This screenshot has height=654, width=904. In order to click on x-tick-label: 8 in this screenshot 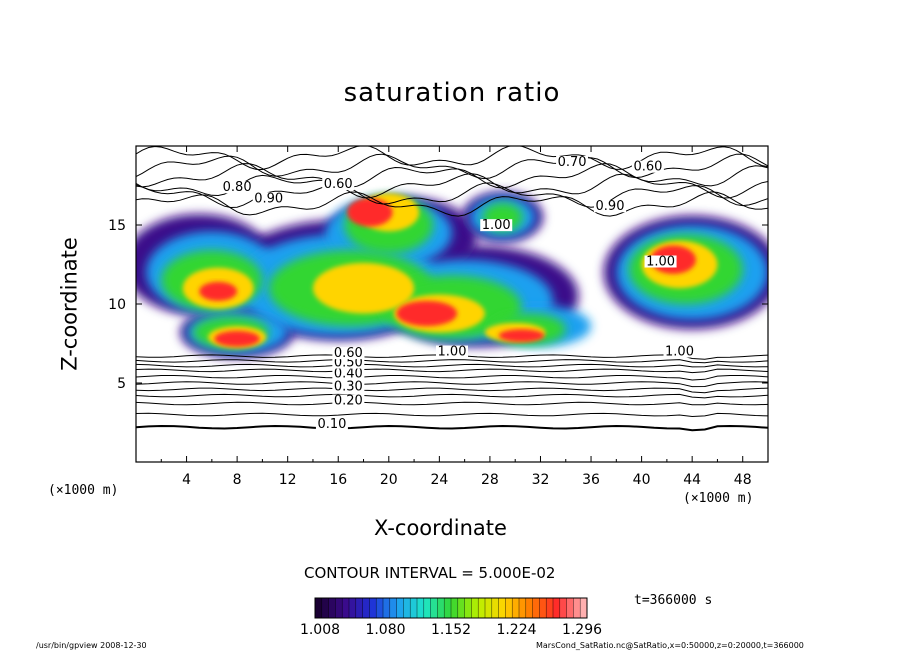, I will do `click(237, 480)`.